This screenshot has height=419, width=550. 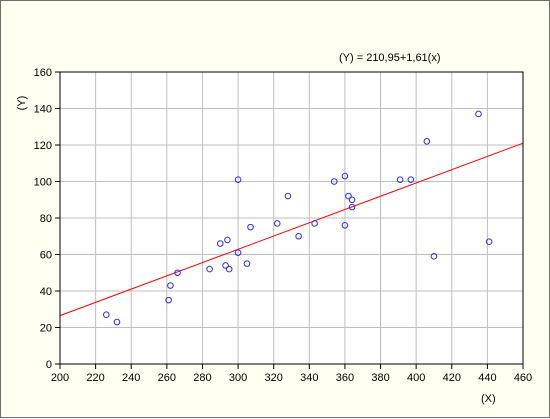 I want to click on x-tick-label: 280, so click(x=202, y=378).